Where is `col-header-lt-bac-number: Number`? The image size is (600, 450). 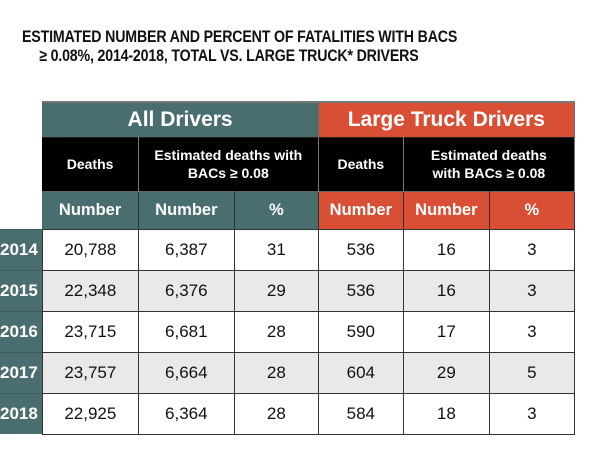
col-header-lt-bac-number: Number is located at coordinates (446, 209).